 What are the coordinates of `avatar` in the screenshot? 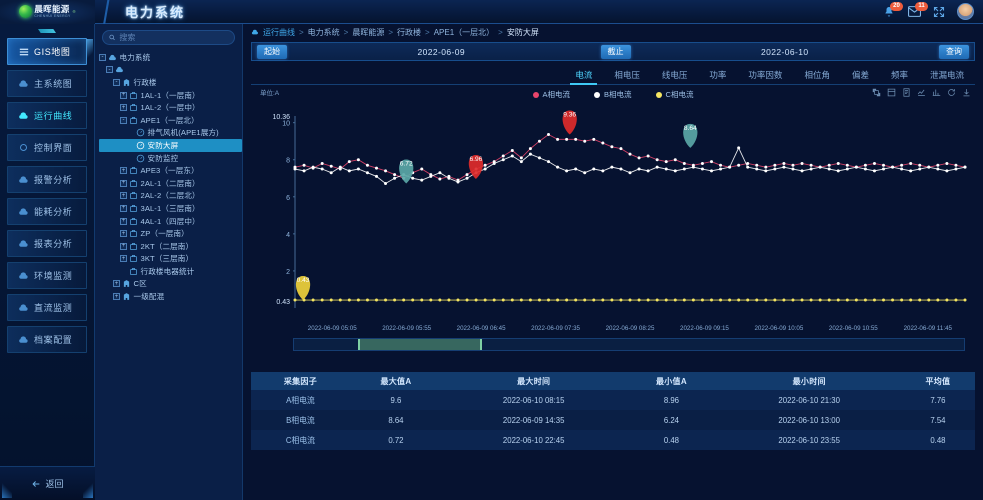 It's located at (965, 11).